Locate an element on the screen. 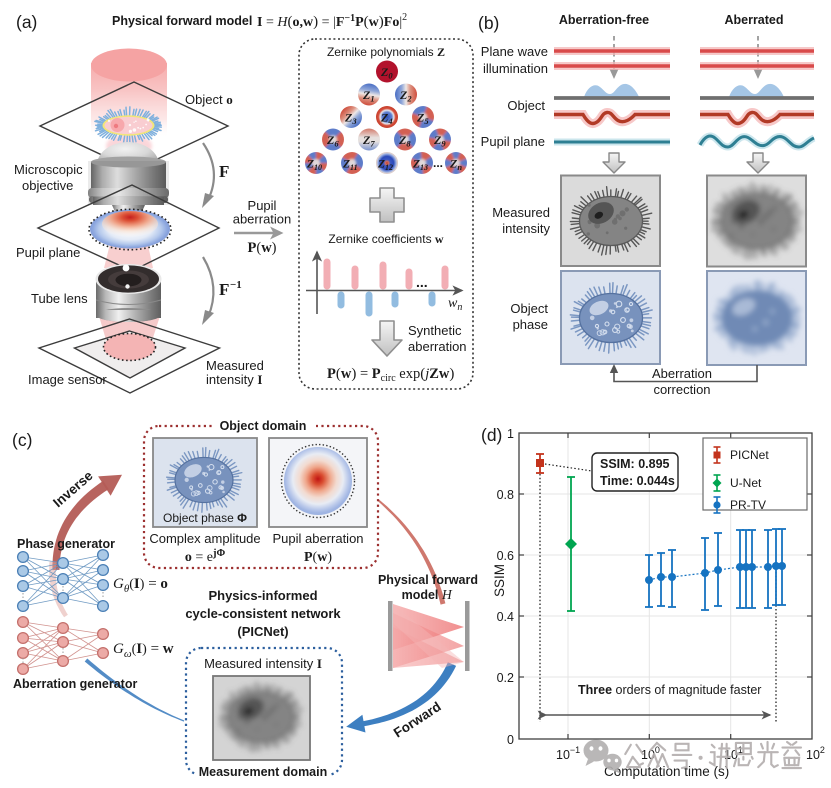  svg-text: H is located at coordinates (447, 594).